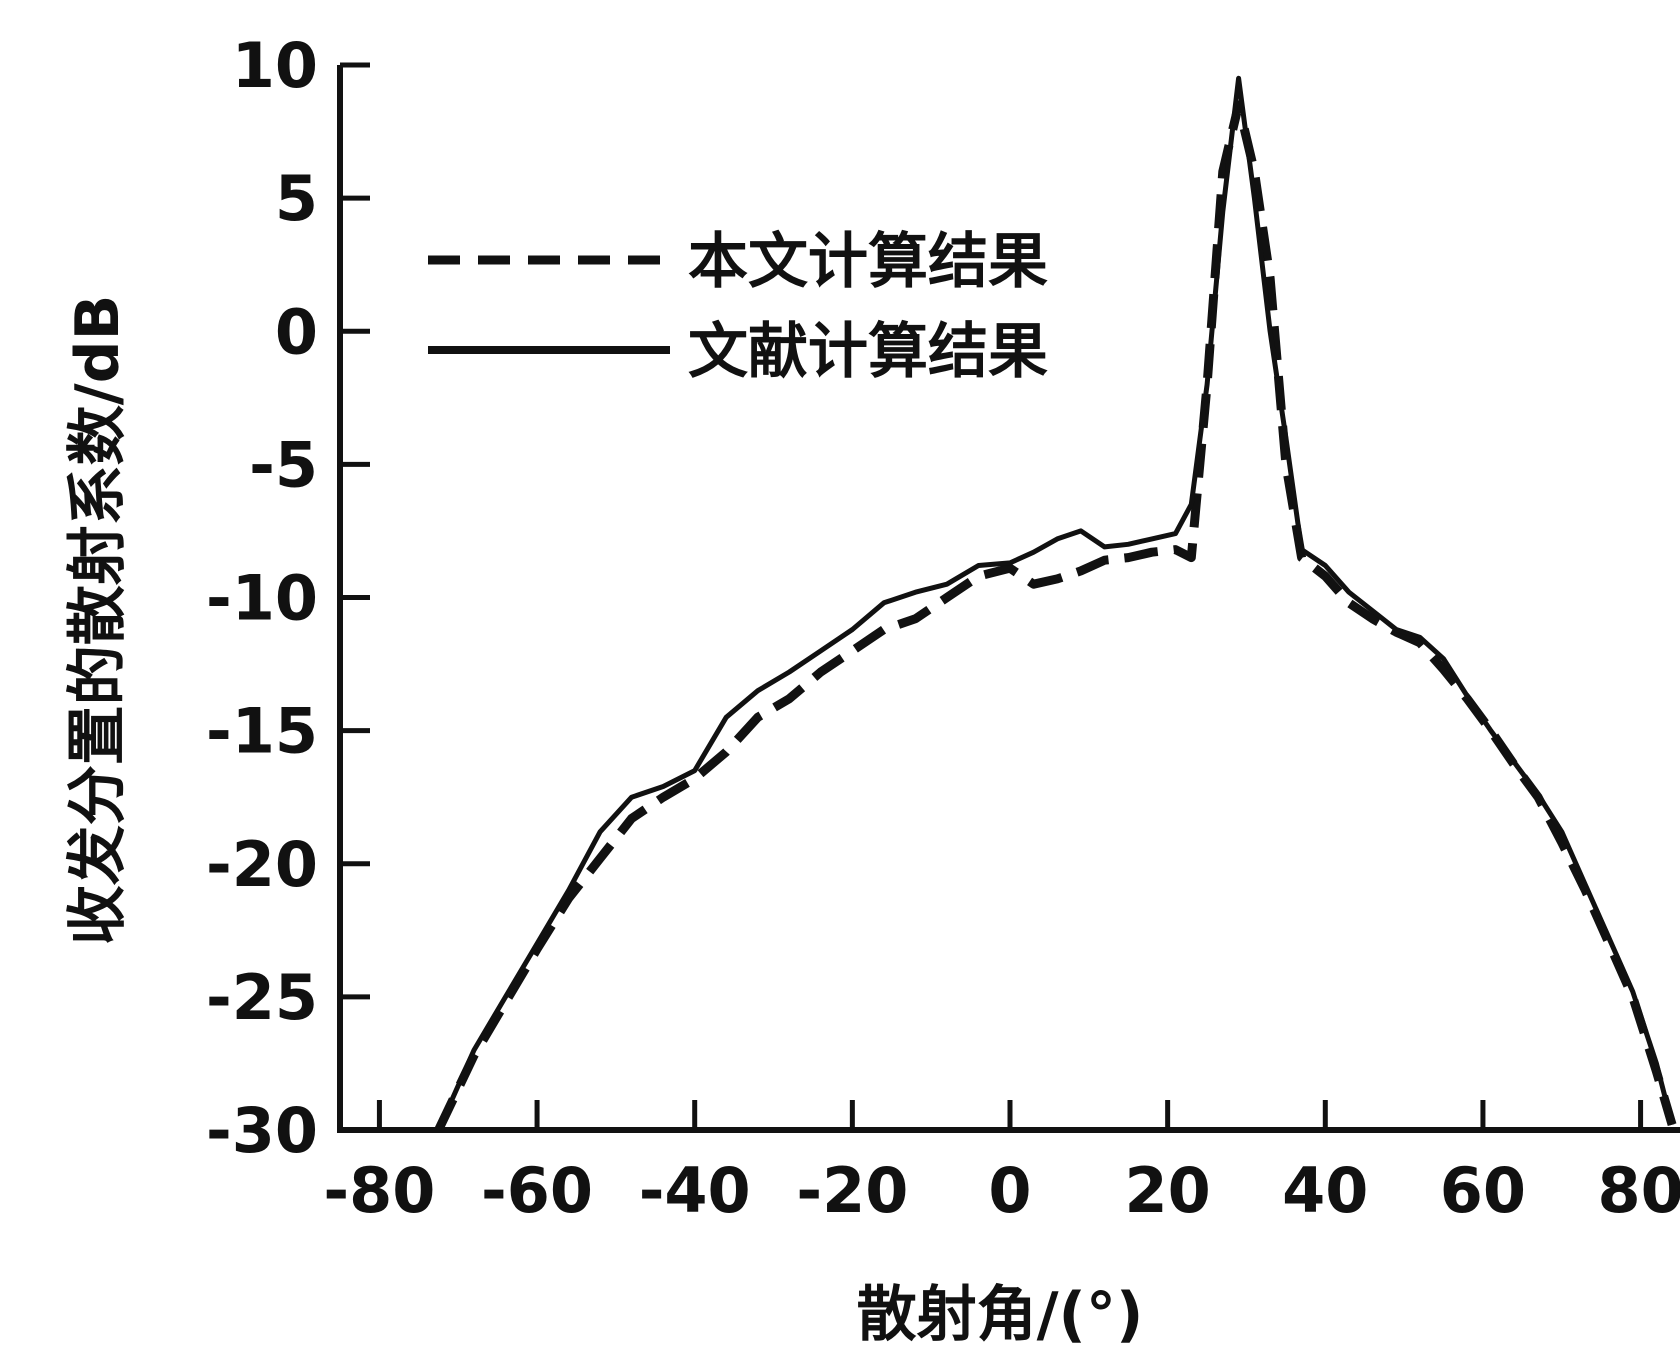 The height and width of the screenshot is (1359, 1680). Describe the element at coordinates (1325, 1190) in the screenshot. I see `x-tick-label: 40` at that location.